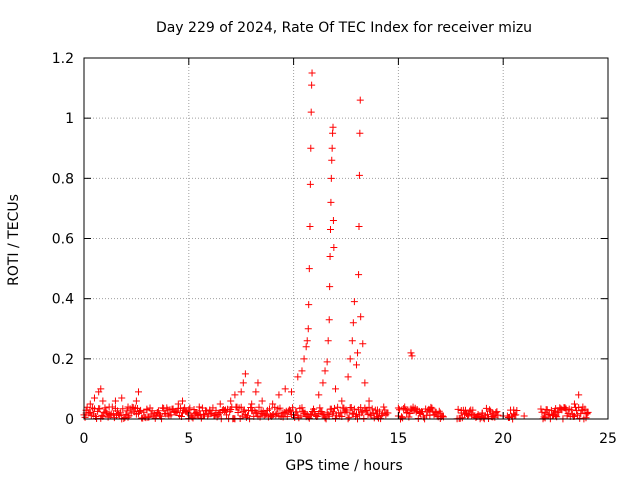 This screenshot has height=480, width=640. I want to click on y-tick-label: 0, so click(69, 420).